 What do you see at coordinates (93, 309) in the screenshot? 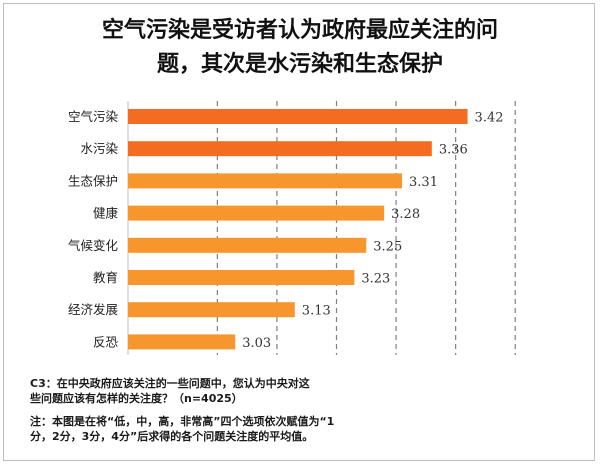
I see `category-label: 经济发展` at bounding box center [93, 309].